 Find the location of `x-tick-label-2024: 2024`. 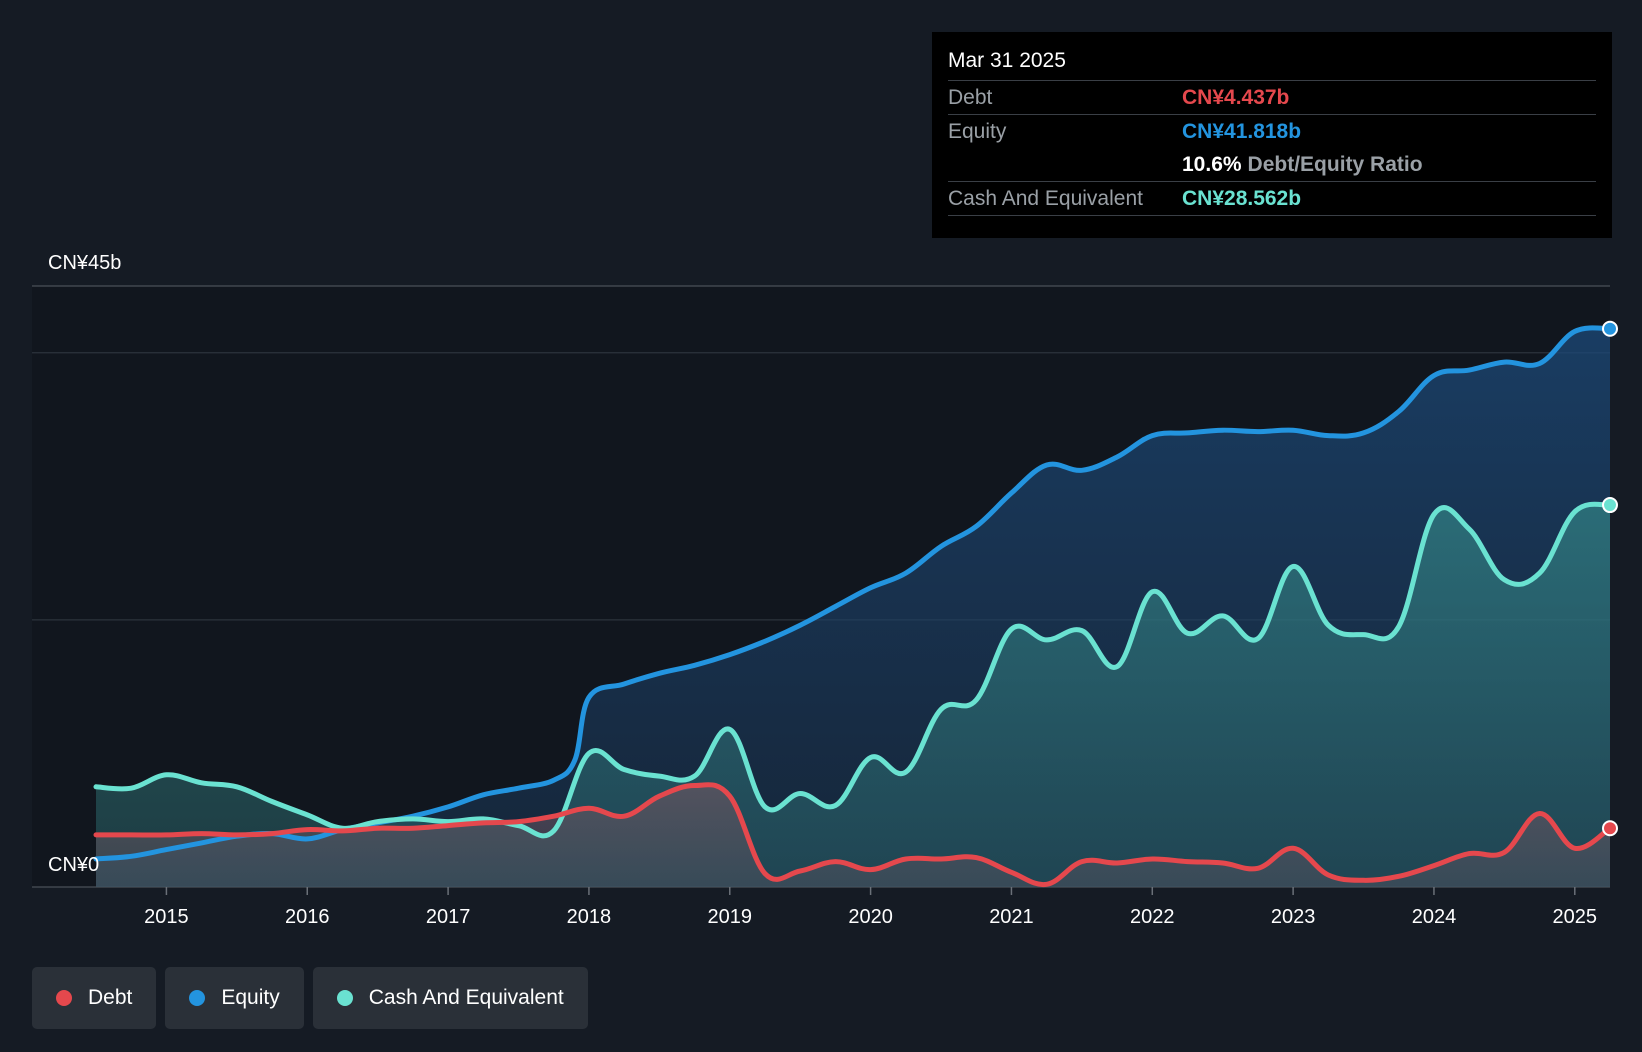

x-tick-label-2024: 2024 is located at coordinates (1434, 917).